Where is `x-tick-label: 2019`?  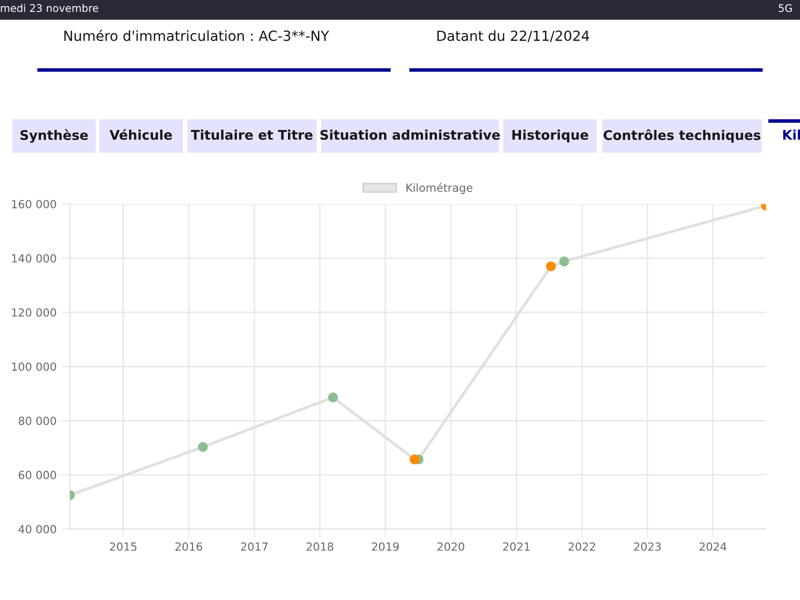 x-tick-label: 2019 is located at coordinates (385, 546).